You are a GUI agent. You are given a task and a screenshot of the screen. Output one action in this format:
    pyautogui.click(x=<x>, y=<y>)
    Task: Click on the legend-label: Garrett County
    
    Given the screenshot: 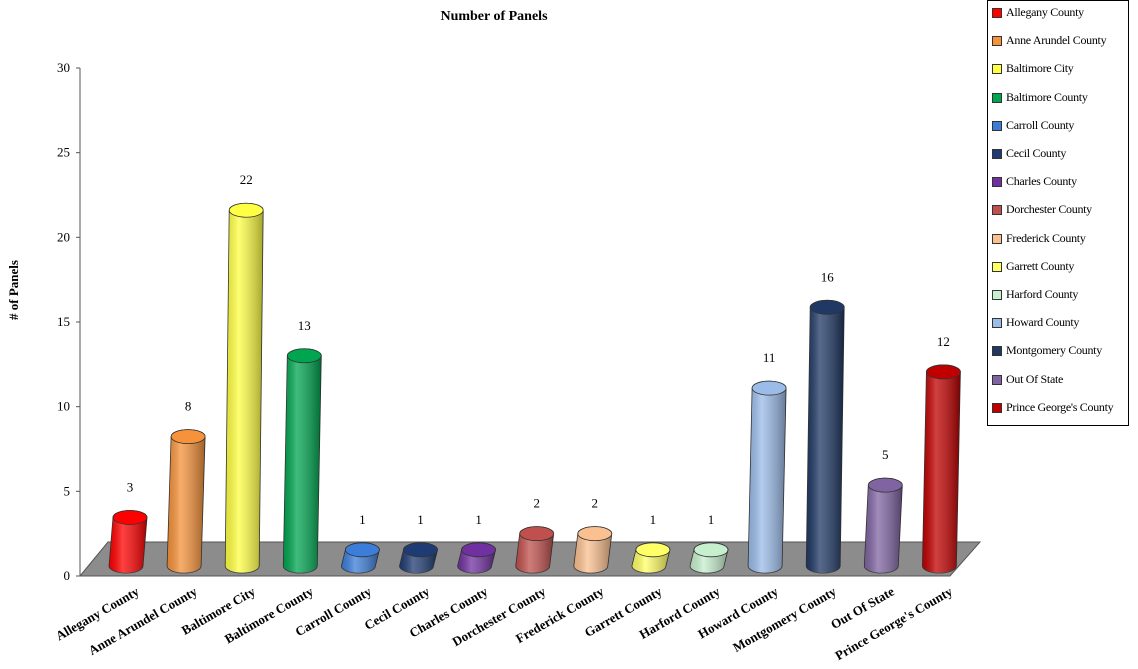 What is the action you would take?
    pyautogui.click(x=1040, y=265)
    